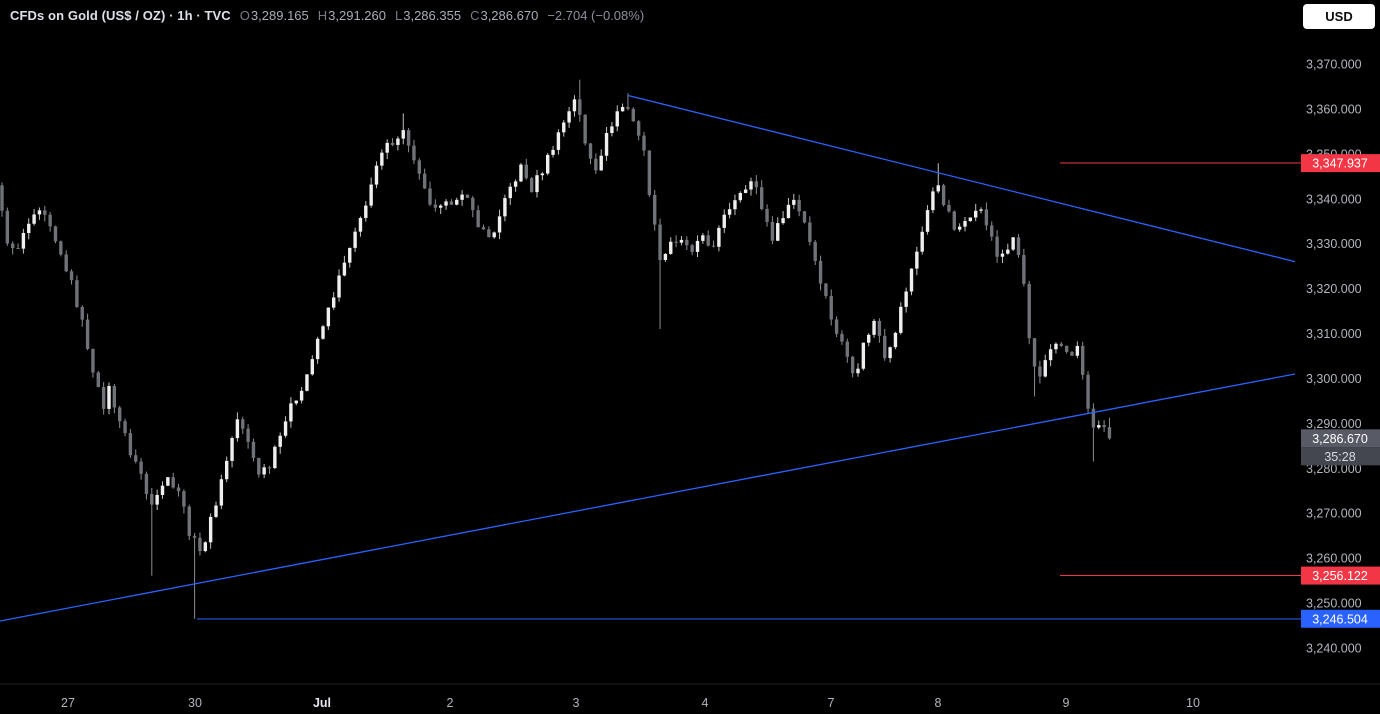  Describe the element at coordinates (399, 15) in the screenshot. I see `low-label: L` at that location.